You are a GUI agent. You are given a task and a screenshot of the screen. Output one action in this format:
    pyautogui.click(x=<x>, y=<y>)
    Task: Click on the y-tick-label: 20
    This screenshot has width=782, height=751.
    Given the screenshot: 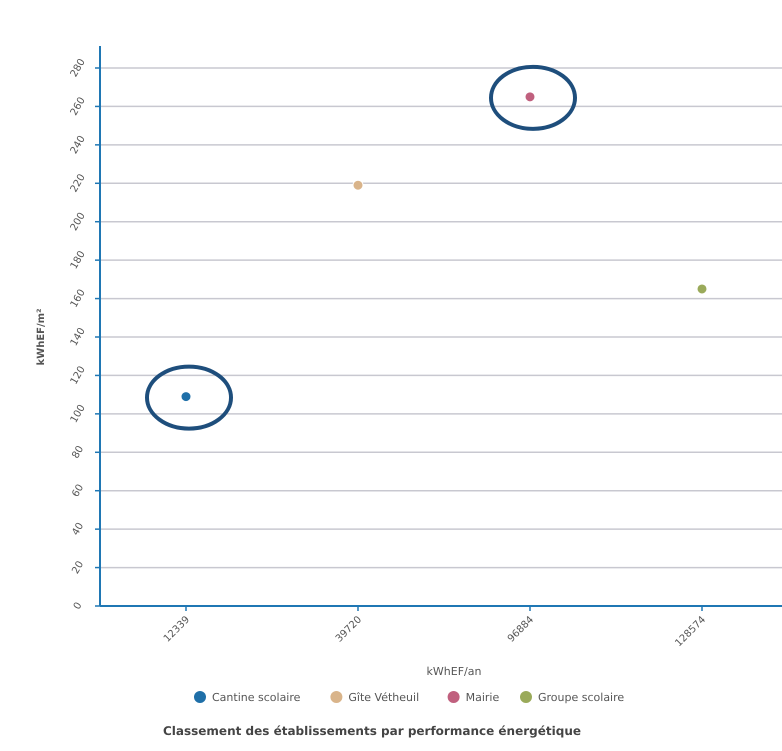 What is the action you would take?
    pyautogui.click(x=78, y=567)
    